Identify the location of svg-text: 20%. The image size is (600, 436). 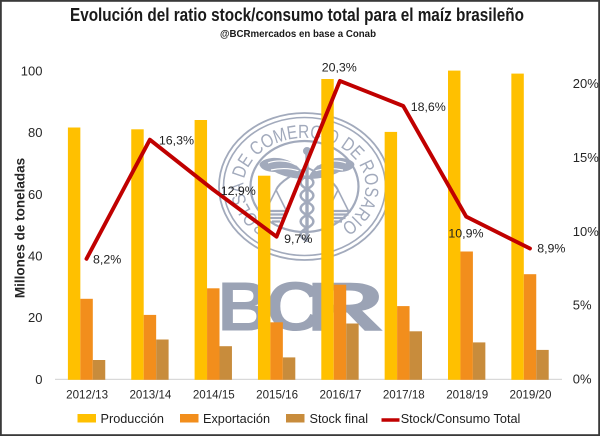
(586, 83).